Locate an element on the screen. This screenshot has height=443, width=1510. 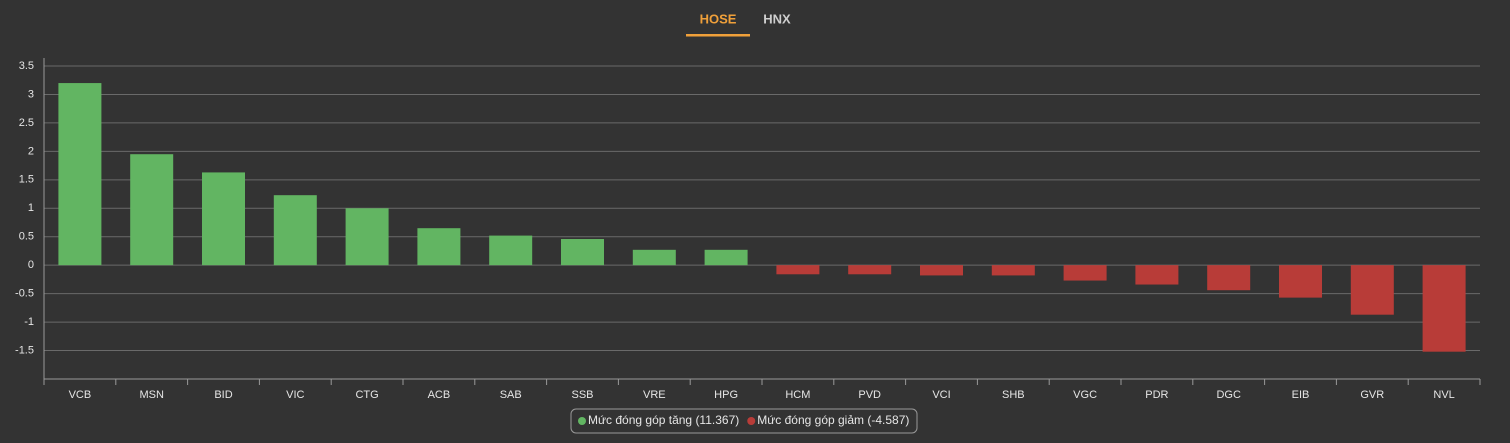
tab-underline is located at coordinates (718, 35).